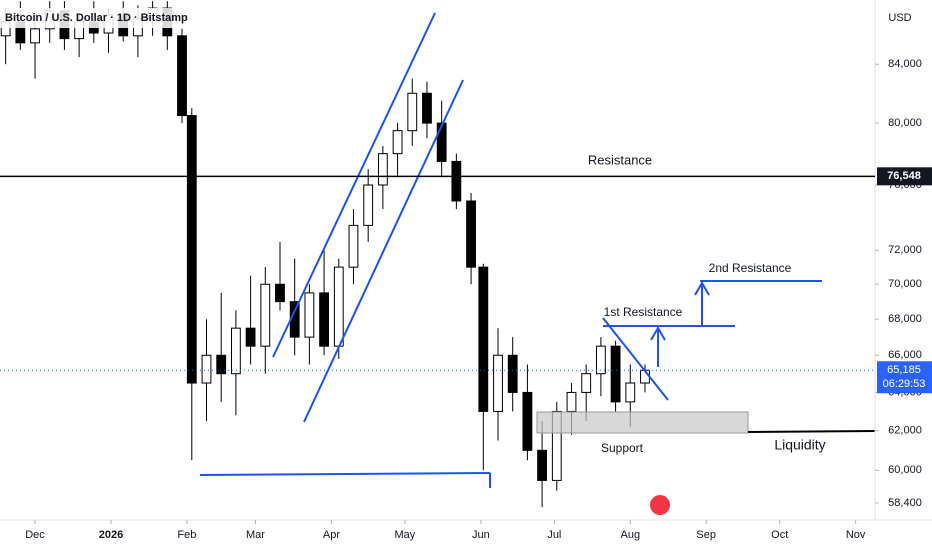 The image size is (932, 550). I want to click on chart-title: Bitcoin / U.S. Dollar · 1D · Bitstamp, so click(96, 18).